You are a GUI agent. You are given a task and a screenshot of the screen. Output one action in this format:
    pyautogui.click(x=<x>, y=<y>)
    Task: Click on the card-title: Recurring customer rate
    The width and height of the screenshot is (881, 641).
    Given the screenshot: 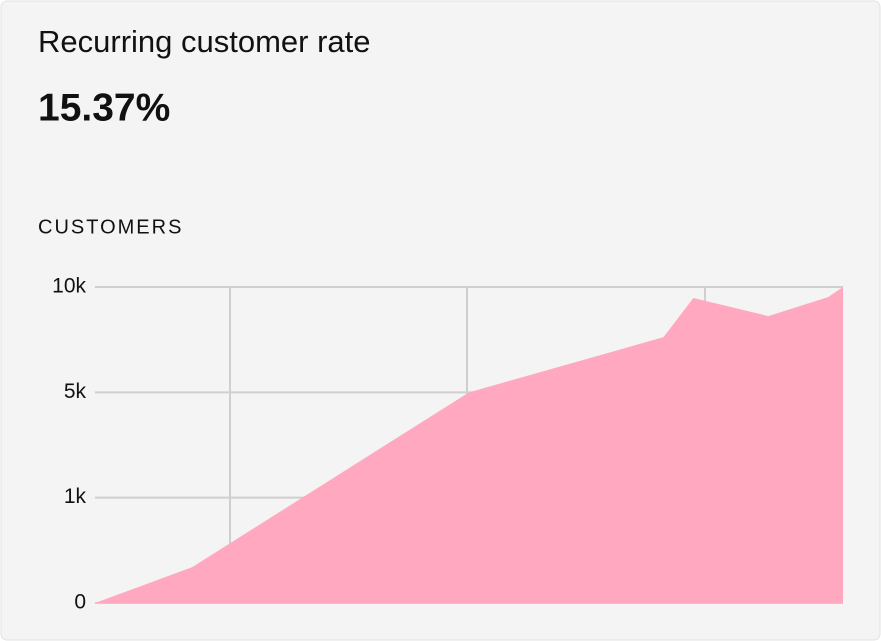 What is the action you would take?
    pyautogui.click(x=204, y=41)
    